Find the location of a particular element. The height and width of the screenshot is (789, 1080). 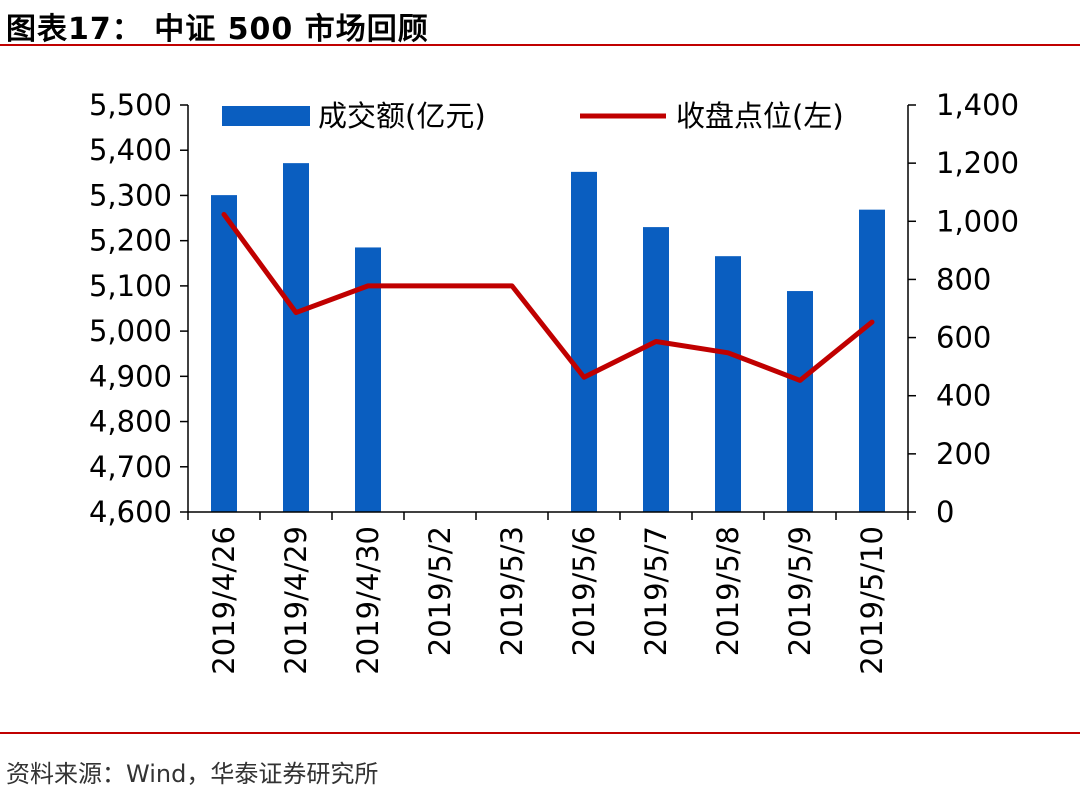

left-axis-tick-label: 5,400 is located at coordinates (130, 150).